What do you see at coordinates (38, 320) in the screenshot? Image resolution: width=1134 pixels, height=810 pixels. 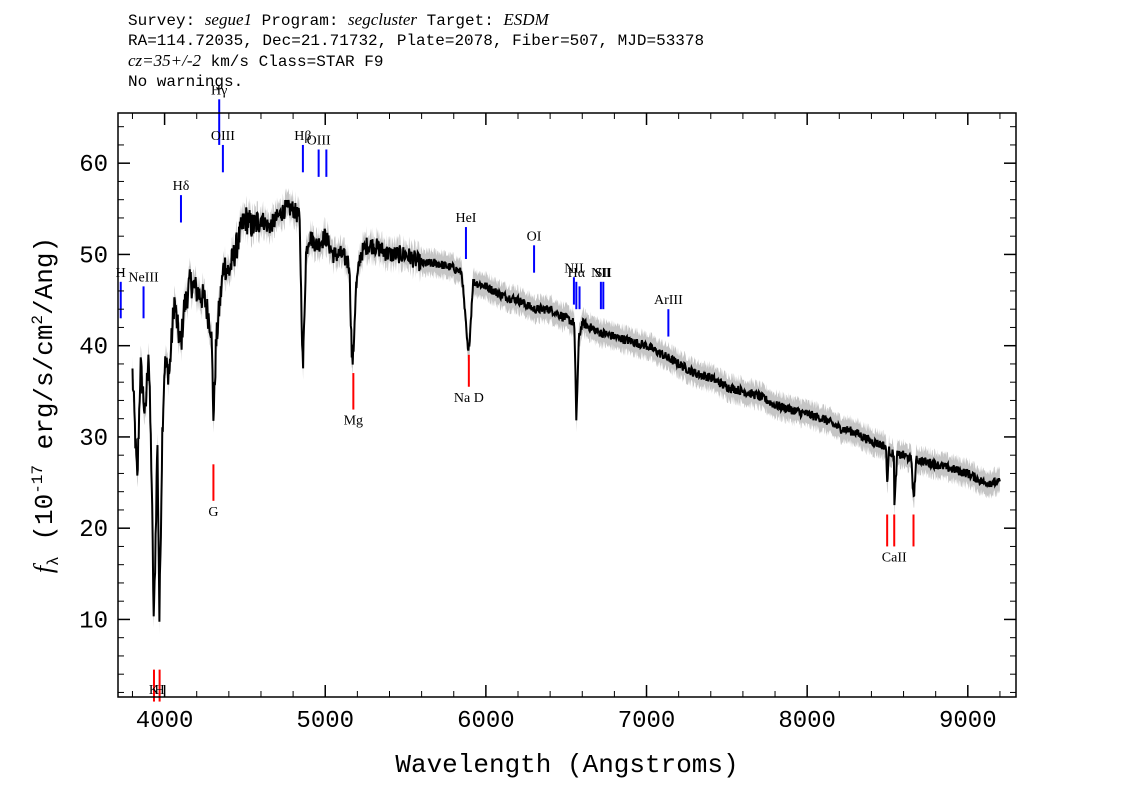 I see `y-axis-title-sq: 2` at bounding box center [38, 320].